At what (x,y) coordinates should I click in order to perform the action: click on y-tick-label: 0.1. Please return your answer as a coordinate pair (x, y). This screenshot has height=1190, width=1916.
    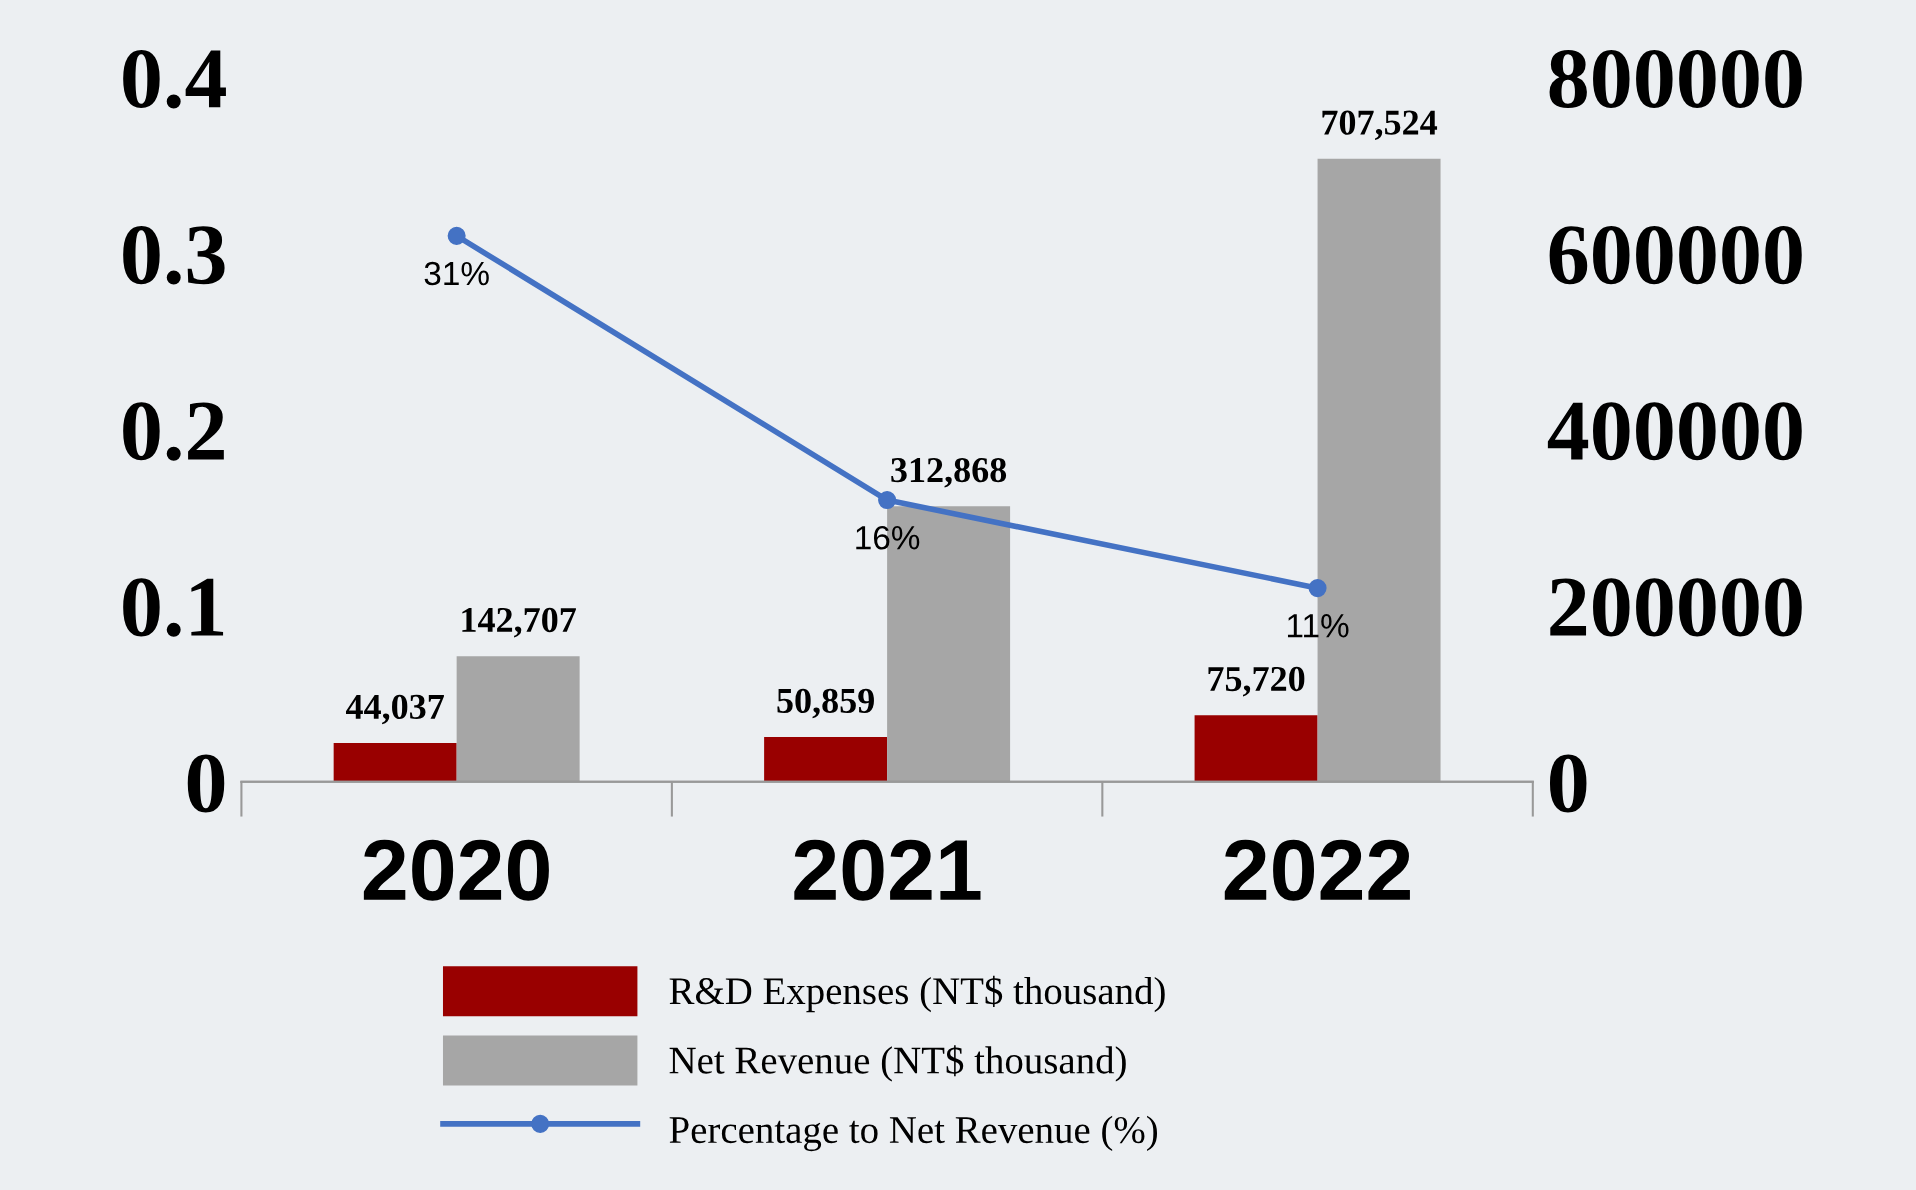
    Looking at the image, I should click on (173, 607).